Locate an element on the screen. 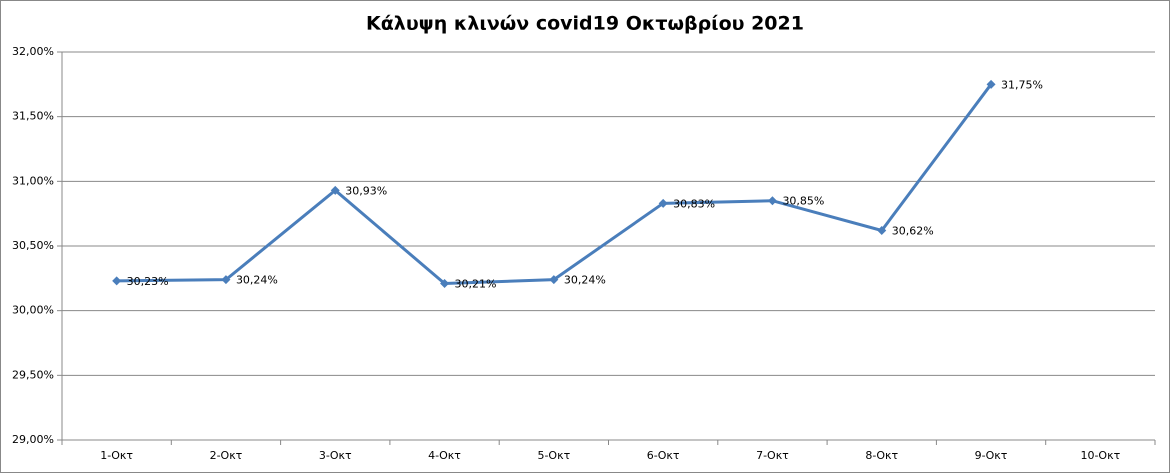 This screenshot has height=473, width=1170. y-tick-label: 31,00% is located at coordinates (33, 180).